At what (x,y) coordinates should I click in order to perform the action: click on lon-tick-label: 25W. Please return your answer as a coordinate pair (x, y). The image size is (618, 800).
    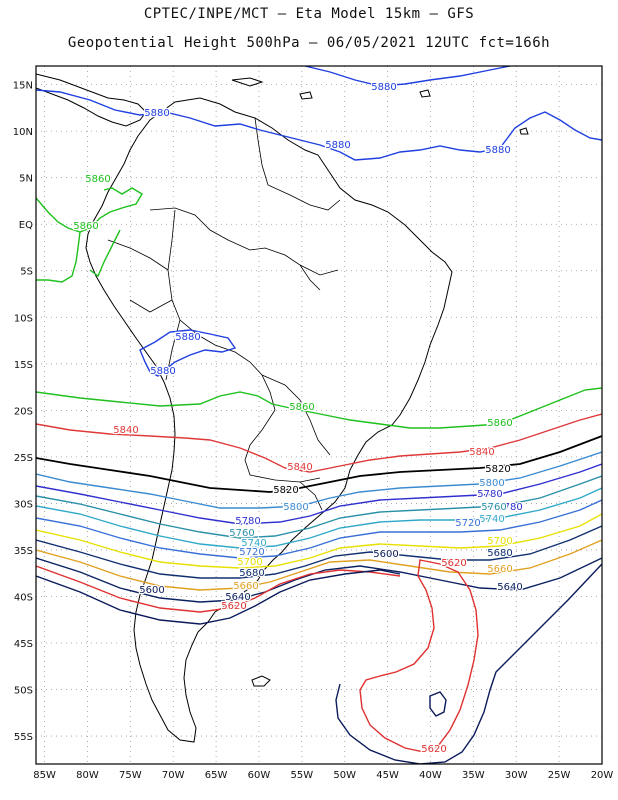
    Looking at the image, I should click on (559, 775).